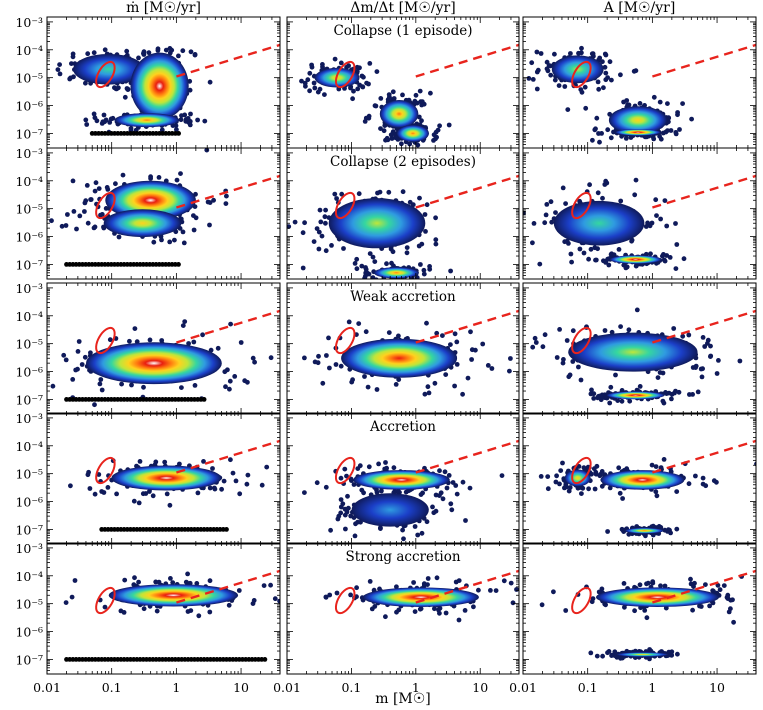  What do you see at coordinates (29, 474) in the screenshot?
I see `y-tick-label: 10⁻⁵` at bounding box center [29, 474].